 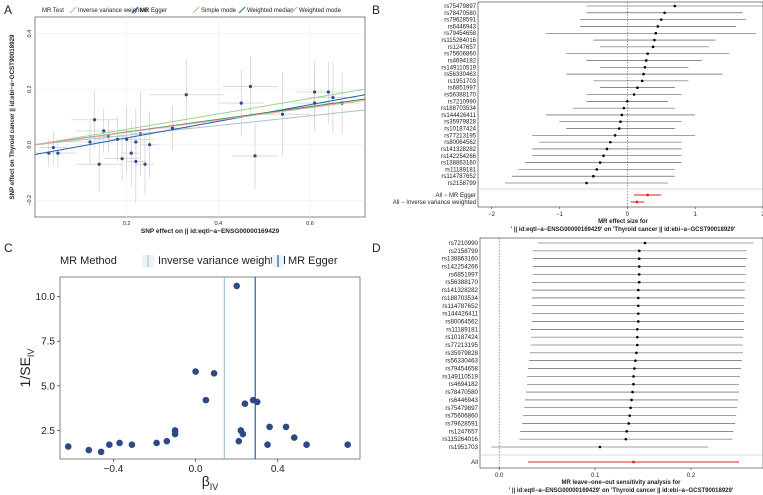 What do you see at coordinates (460, 314) in the screenshot?
I see `panel-d-snp-label: rs144426411` at bounding box center [460, 314].